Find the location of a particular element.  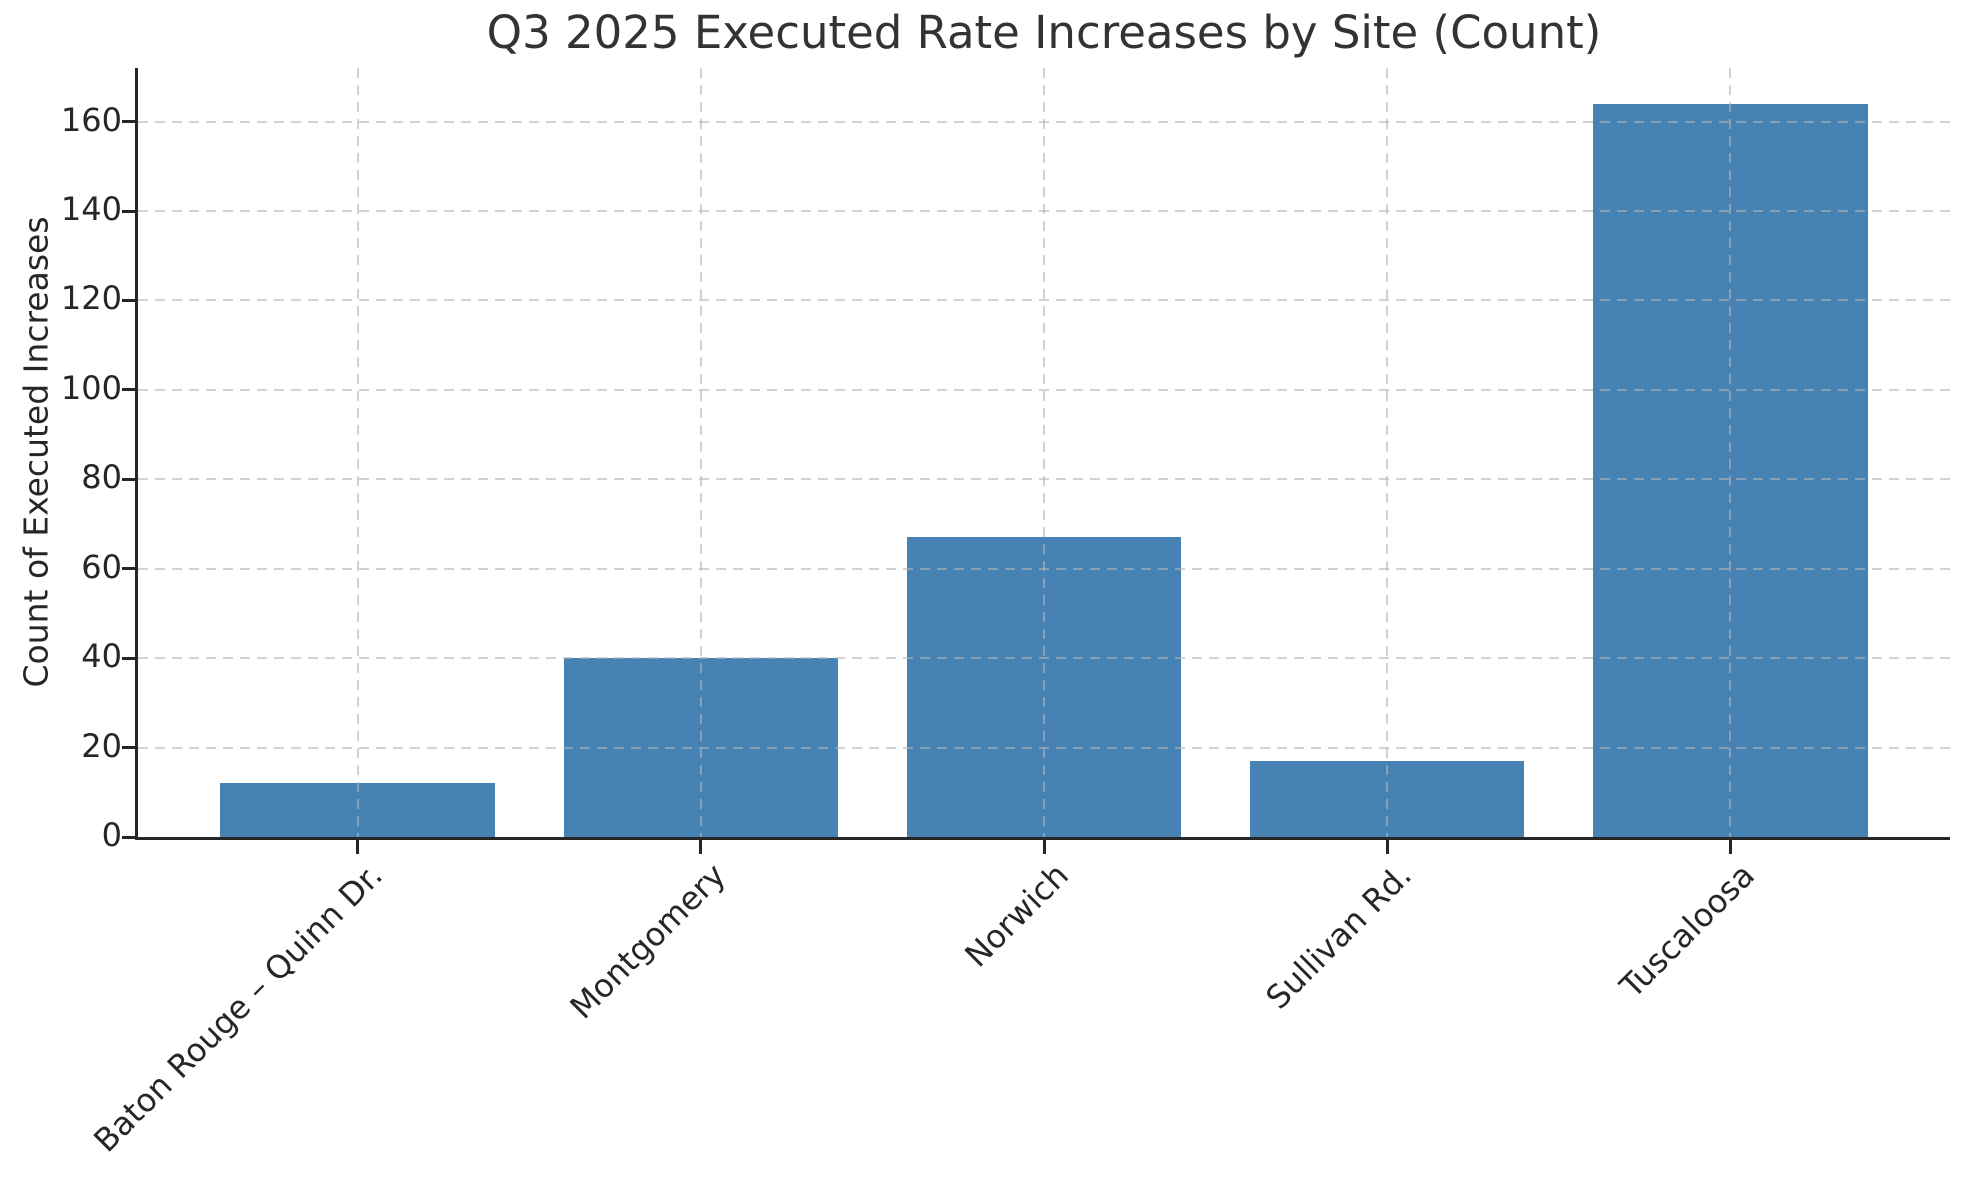

y-tick-label-100: 100 is located at coordinates (91, 387).